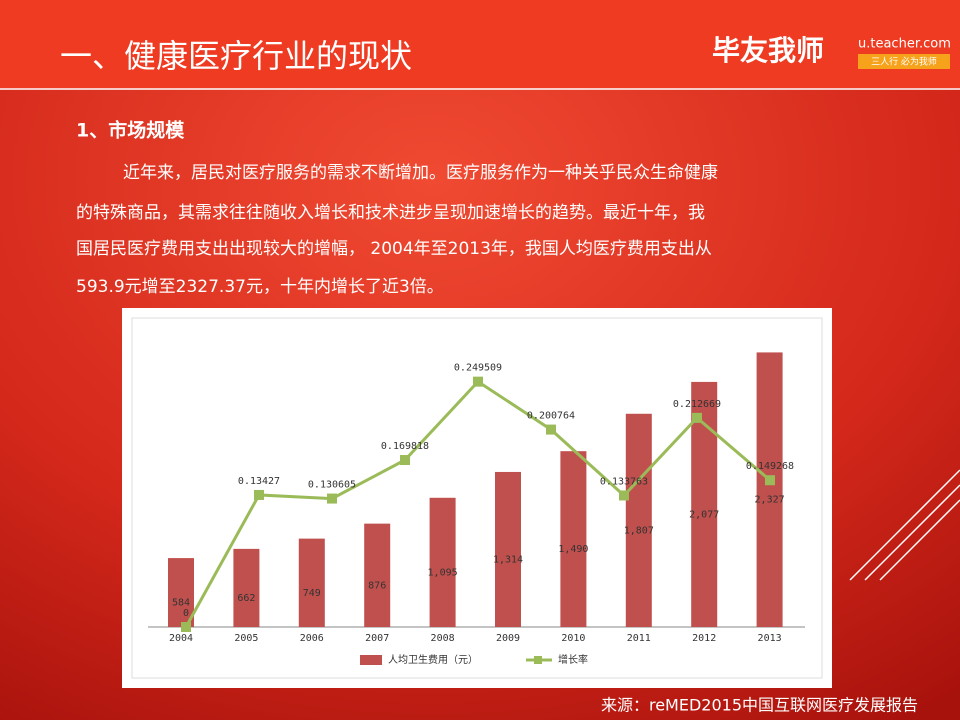 This screenshot has width=960, height=720. I want to click on point-label: 0.149268, so click(770, 466).